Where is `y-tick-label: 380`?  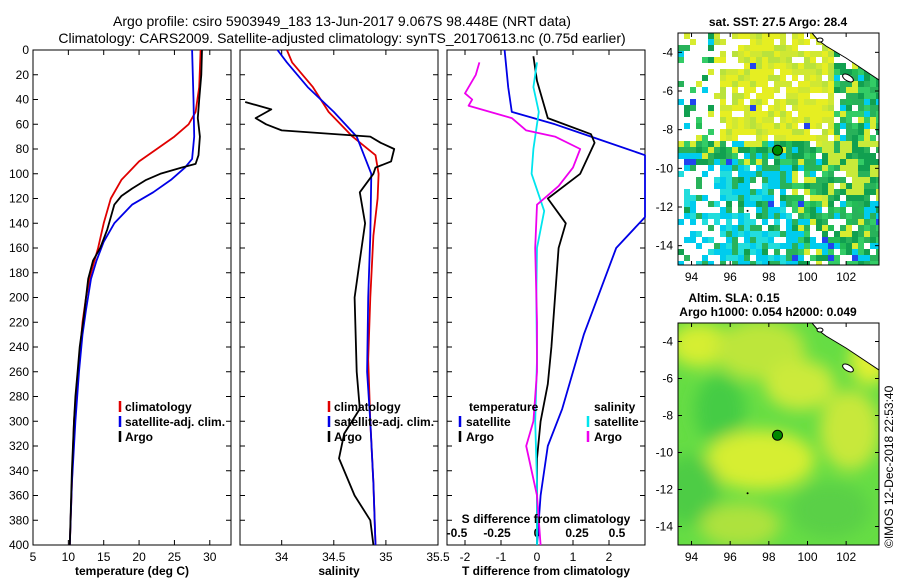
y-tick-label: 380 is located at coordinates (19, 520).